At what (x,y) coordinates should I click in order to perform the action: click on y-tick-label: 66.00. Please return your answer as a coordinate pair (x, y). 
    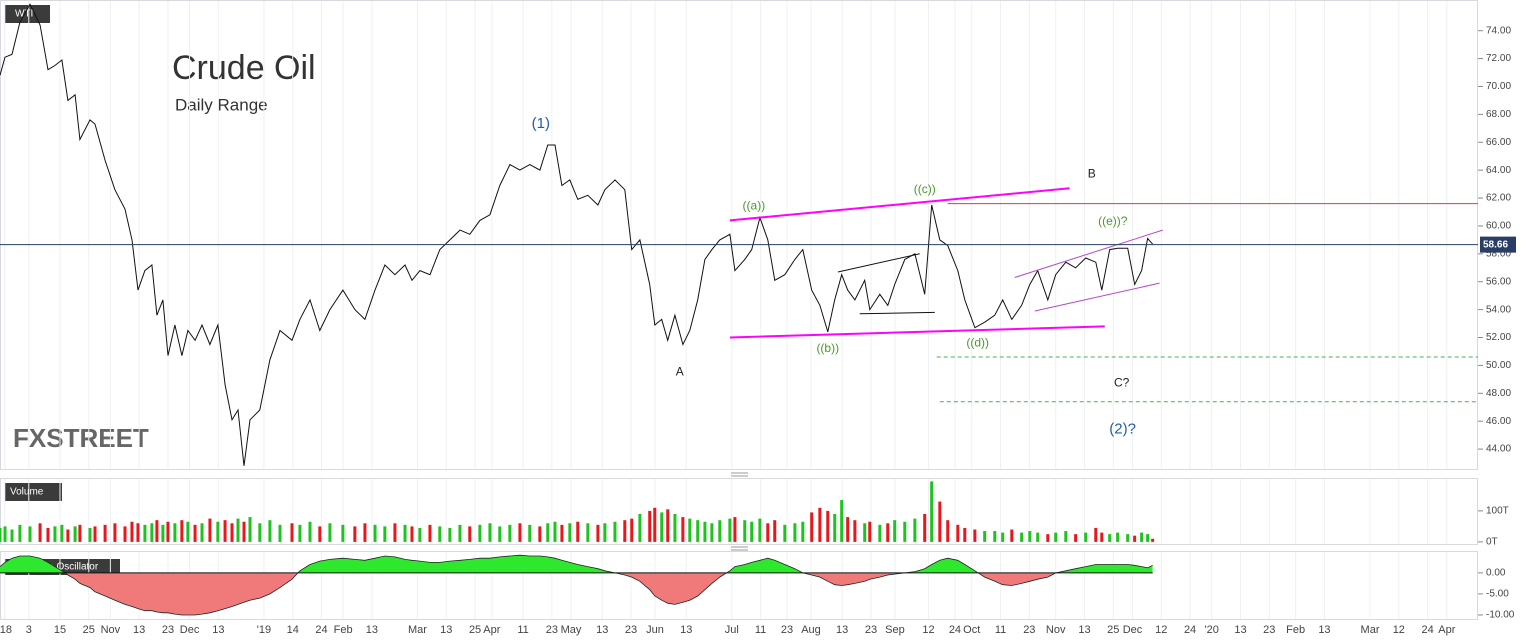
    Looking at the image, I should click on (1498, 142).